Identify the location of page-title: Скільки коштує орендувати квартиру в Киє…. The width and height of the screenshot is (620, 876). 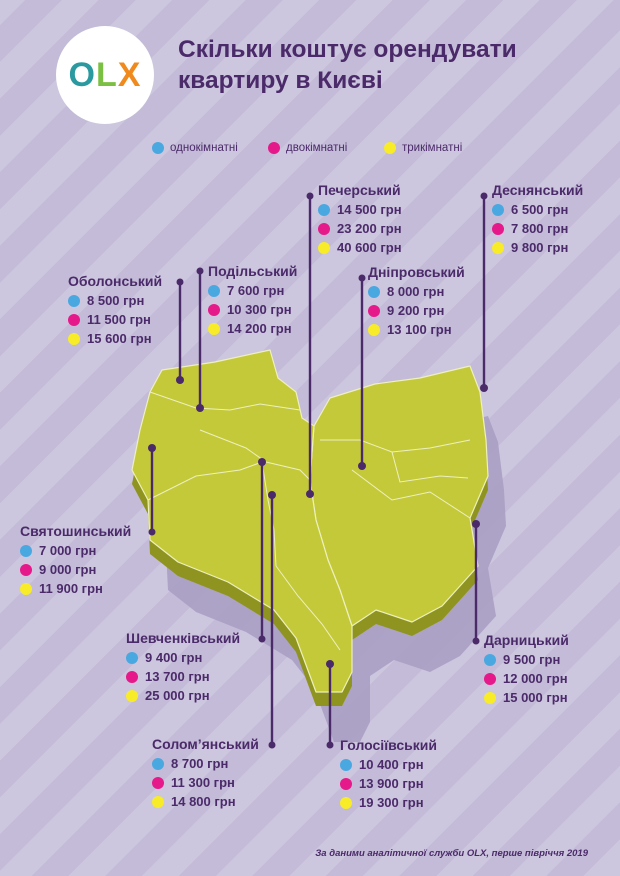
(388, 65).